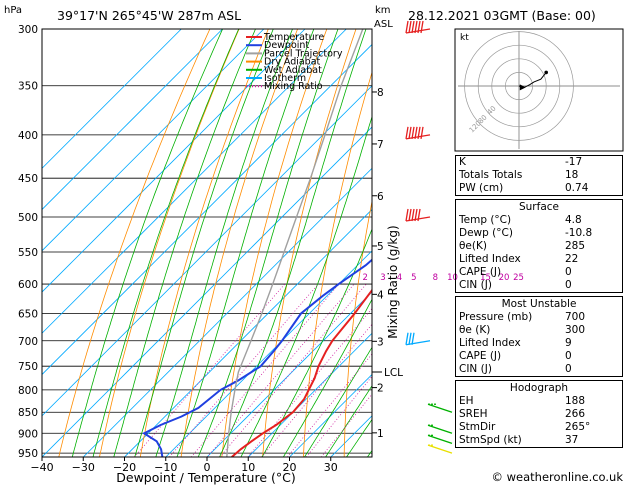  Describe the element at coordinates (28, 413) in the screenshot. I see `pressure-tick-label: 850` at that location.